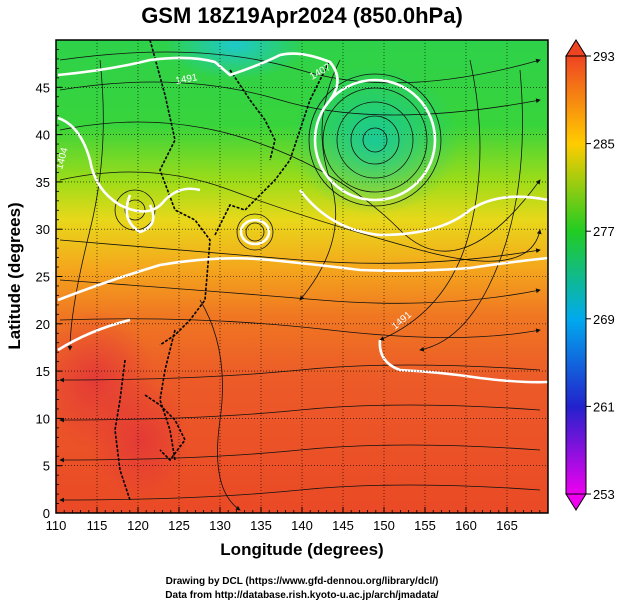 The width and height of the screenshot is (619, 605). Describe the element at coordinates (604, 144) in the screenshot. I see `colorbar-tick-label: 285` at that location.